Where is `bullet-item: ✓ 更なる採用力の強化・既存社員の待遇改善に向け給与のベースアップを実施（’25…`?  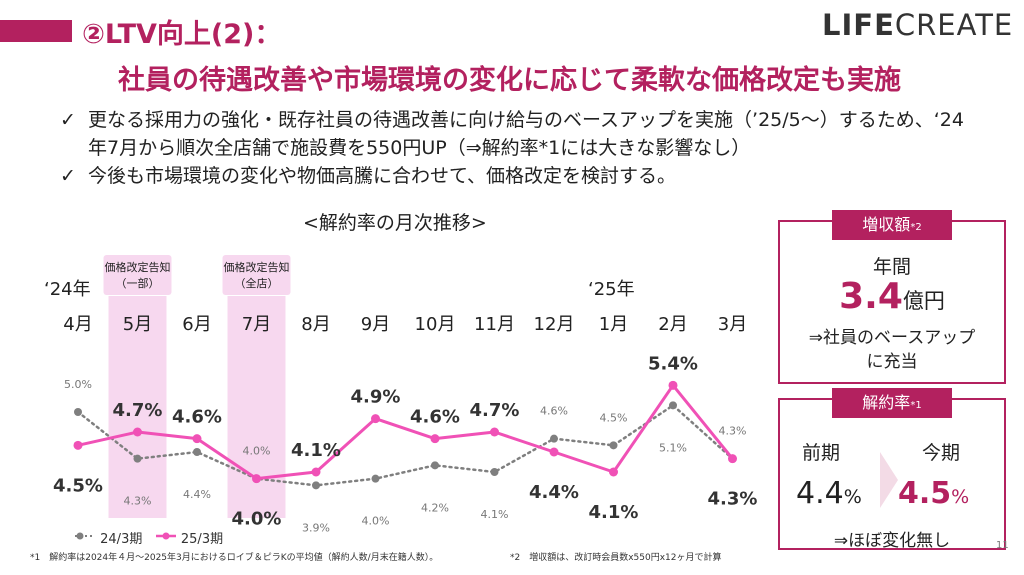 bullet-item: ✓ 更なる採用力の強化・既存社員の待遇改善に向け給与のベースアップを実施（’25… is located at coordinates (520, 134).